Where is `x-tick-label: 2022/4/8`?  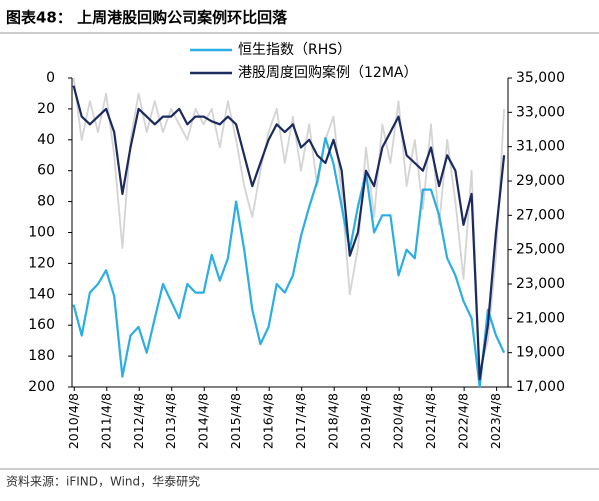 x-tick-label: 2022/4/8 is located at coordinates (463, 421).